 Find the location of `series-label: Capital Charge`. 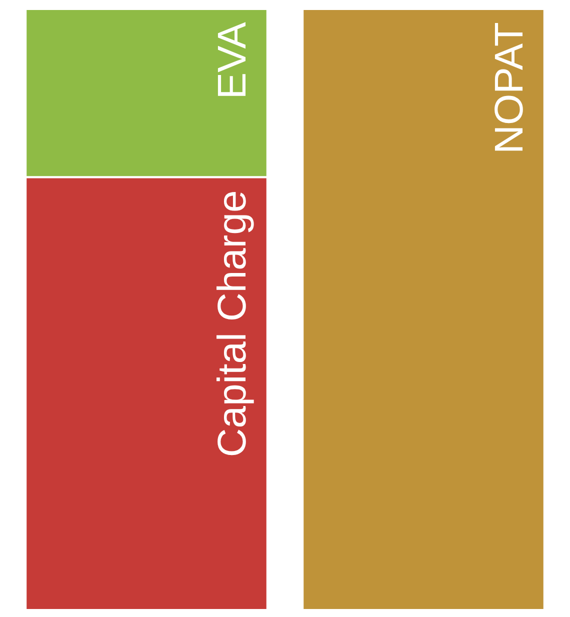

series-label: Capital Charge is located at coordinates (232, 324).